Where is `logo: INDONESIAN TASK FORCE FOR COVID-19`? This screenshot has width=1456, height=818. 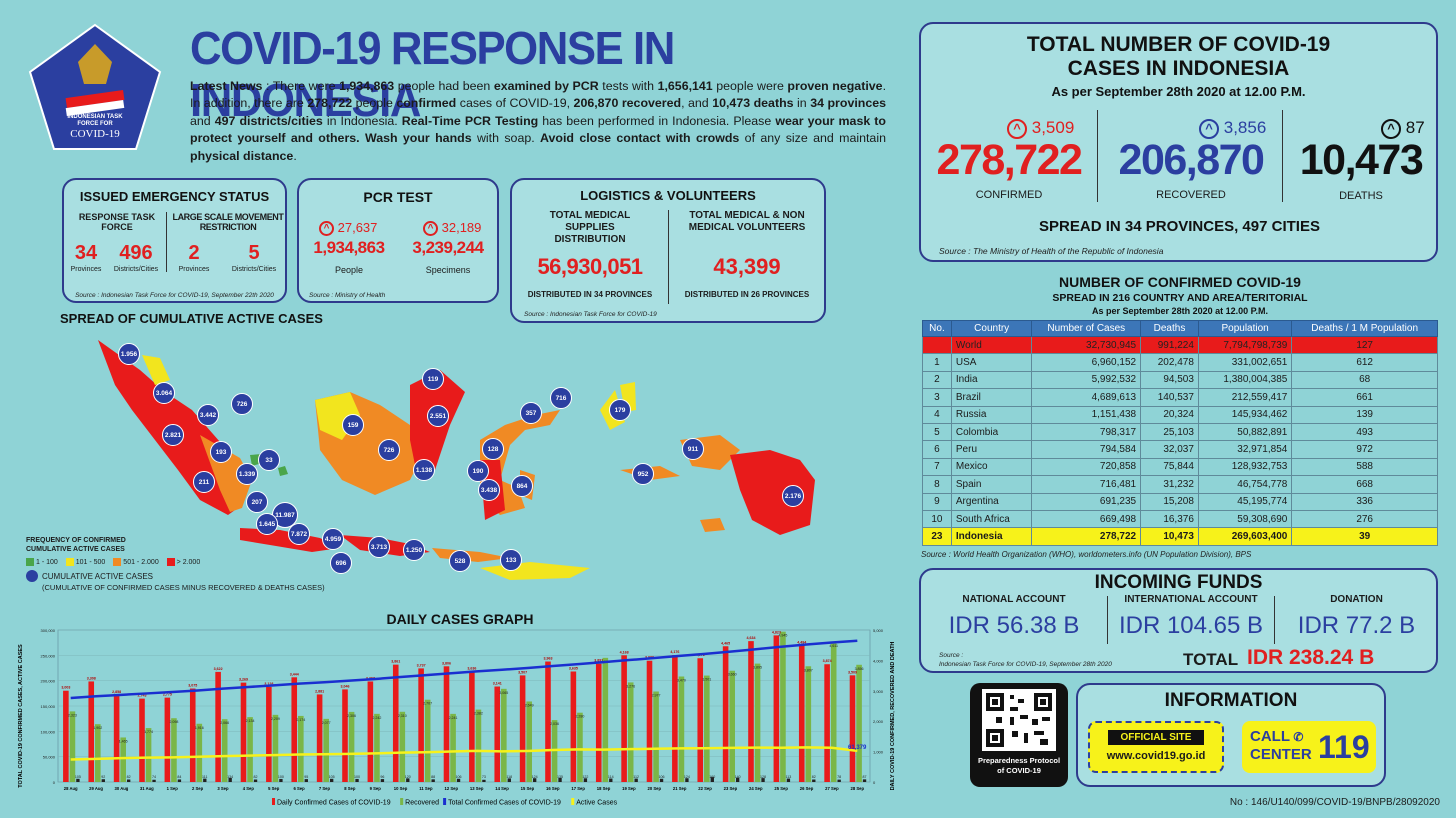 logo: INDONESIAN TASK FORCE FOR COVID-19 is located at coordinates (95, 87).